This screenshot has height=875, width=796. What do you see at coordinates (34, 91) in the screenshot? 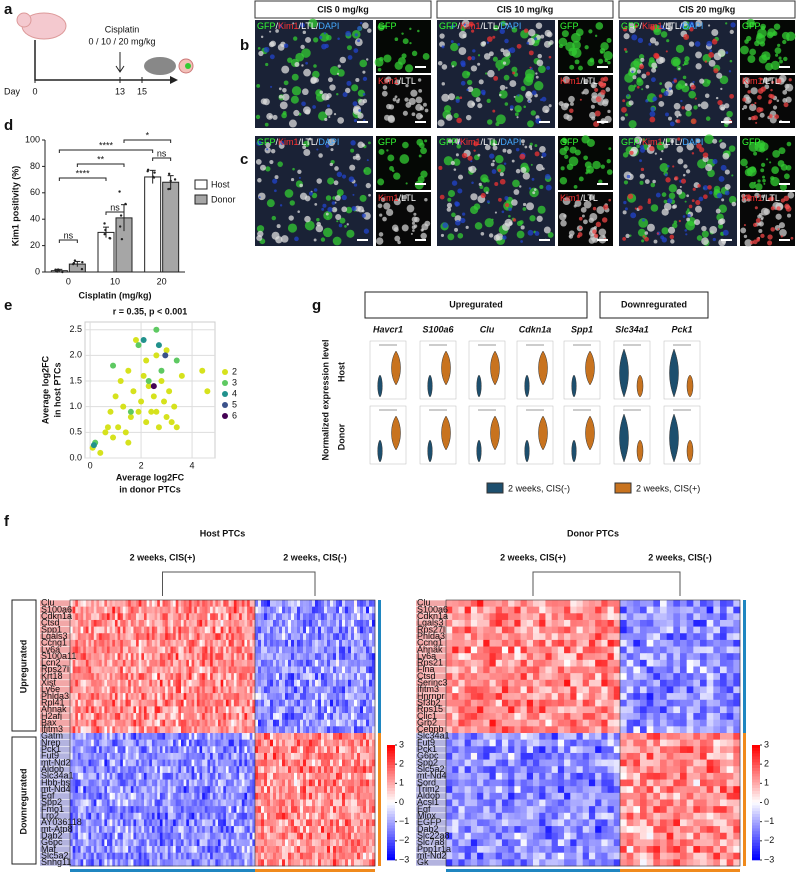
I see `label: 0` at bounding box center [34, 91].